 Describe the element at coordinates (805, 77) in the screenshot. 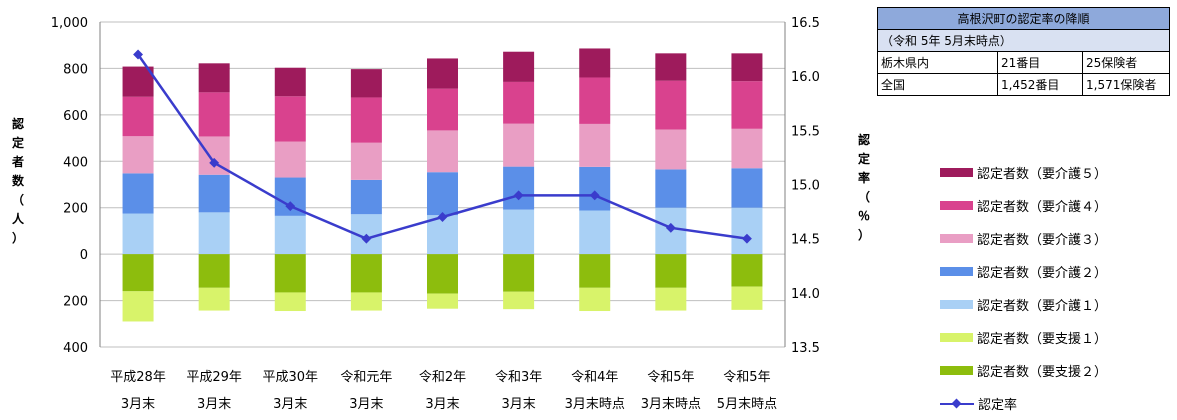

I see `y2-tick-label: 16.0` at that location.